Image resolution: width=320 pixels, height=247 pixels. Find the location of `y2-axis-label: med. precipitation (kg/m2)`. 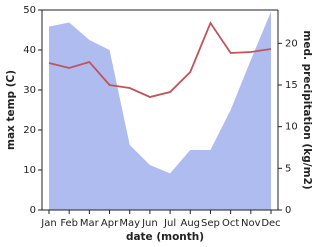

y2-axis-label: med. precipitation (kg/m2) is located at coordinates (307, 109).